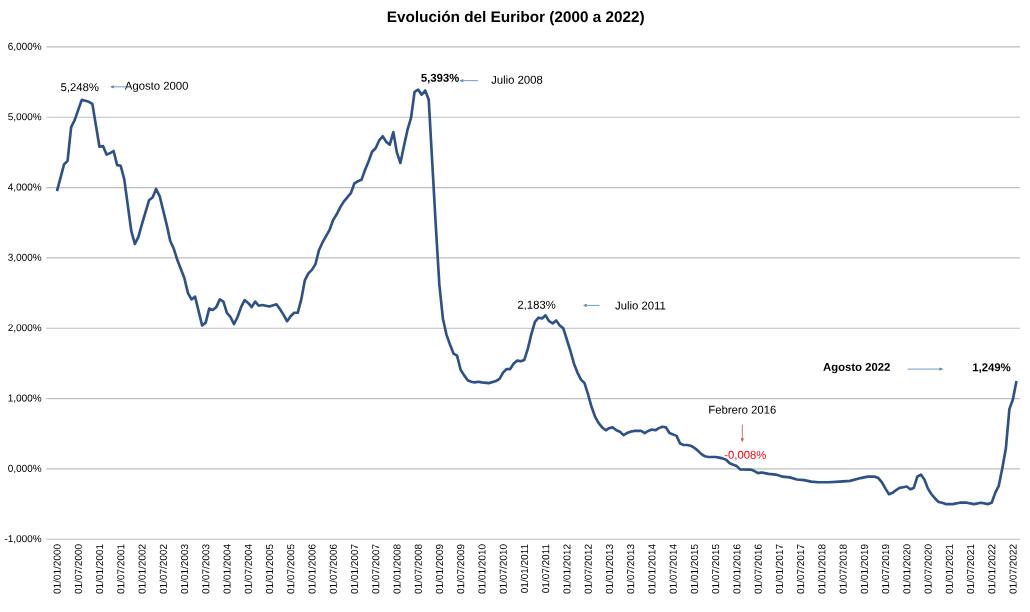 The width and height of the screenshot is (1030, 612). I want to click on x-tick-label: 01/07/2007, so click(375, 569).